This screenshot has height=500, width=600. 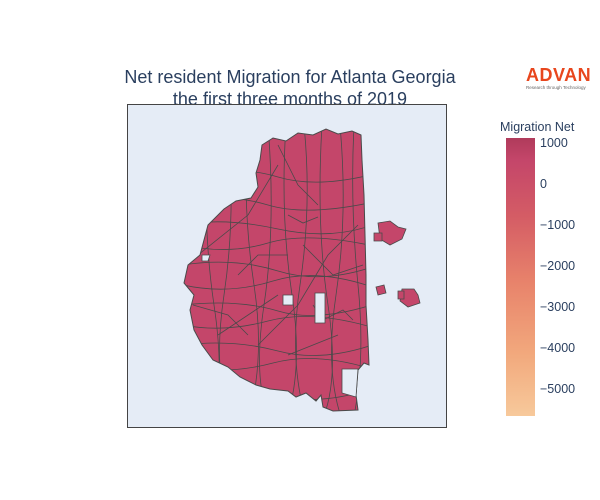 What do you see at coordinates (543, 184) in the screenshot?
I see `colorbar-tick: 0` at bounding box center [543, 184].